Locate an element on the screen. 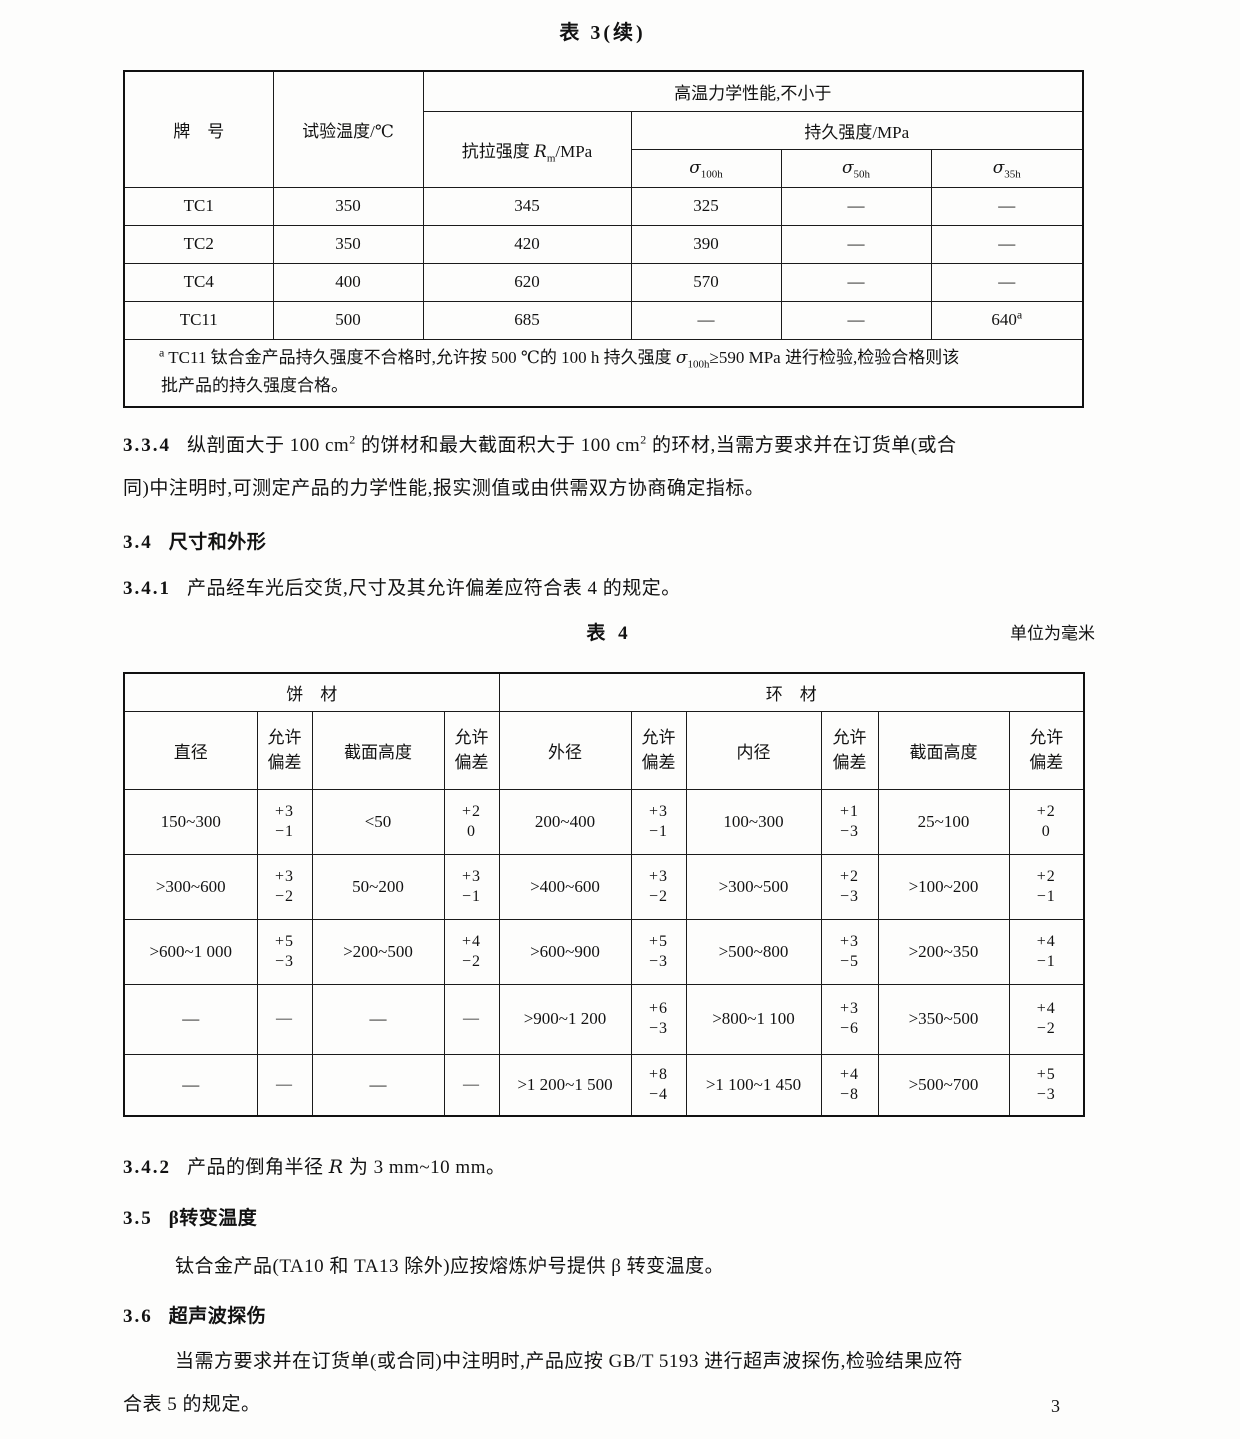 This screenshot has width=1240, height=1439. cell-range: >600~900 is located at coordinates (565, 951).